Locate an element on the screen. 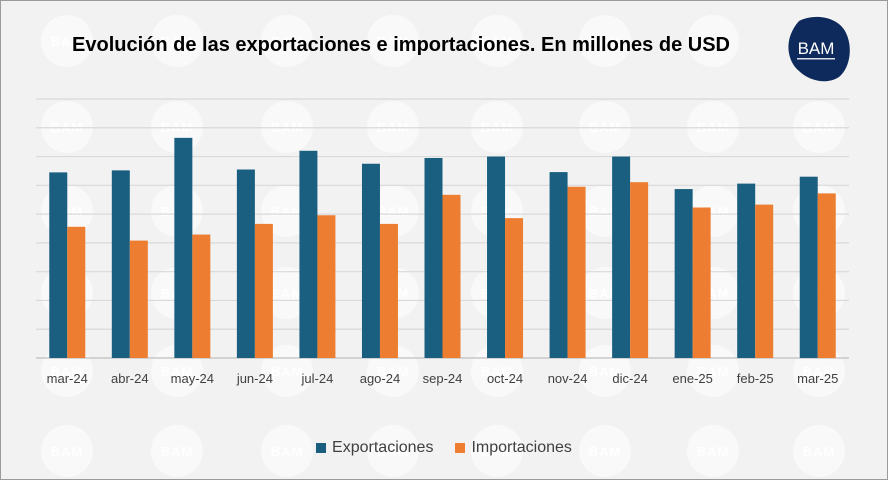  chart-legend: Exportaciones Importaciones is located at coordinates (444, 448).